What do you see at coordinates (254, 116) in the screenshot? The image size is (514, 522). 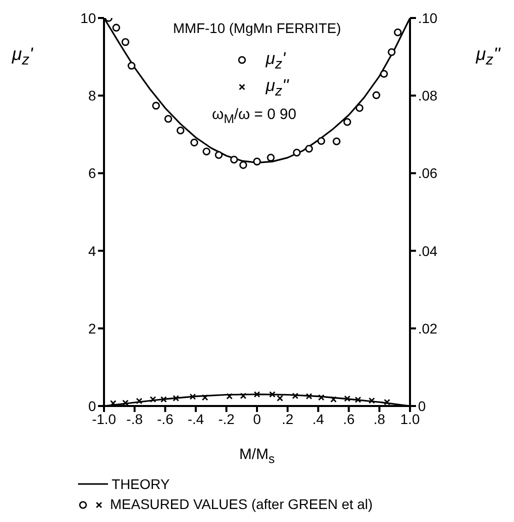 I see `annotation: ω$_{M}$/ω = 0 90` at bounding box center [254, 116].